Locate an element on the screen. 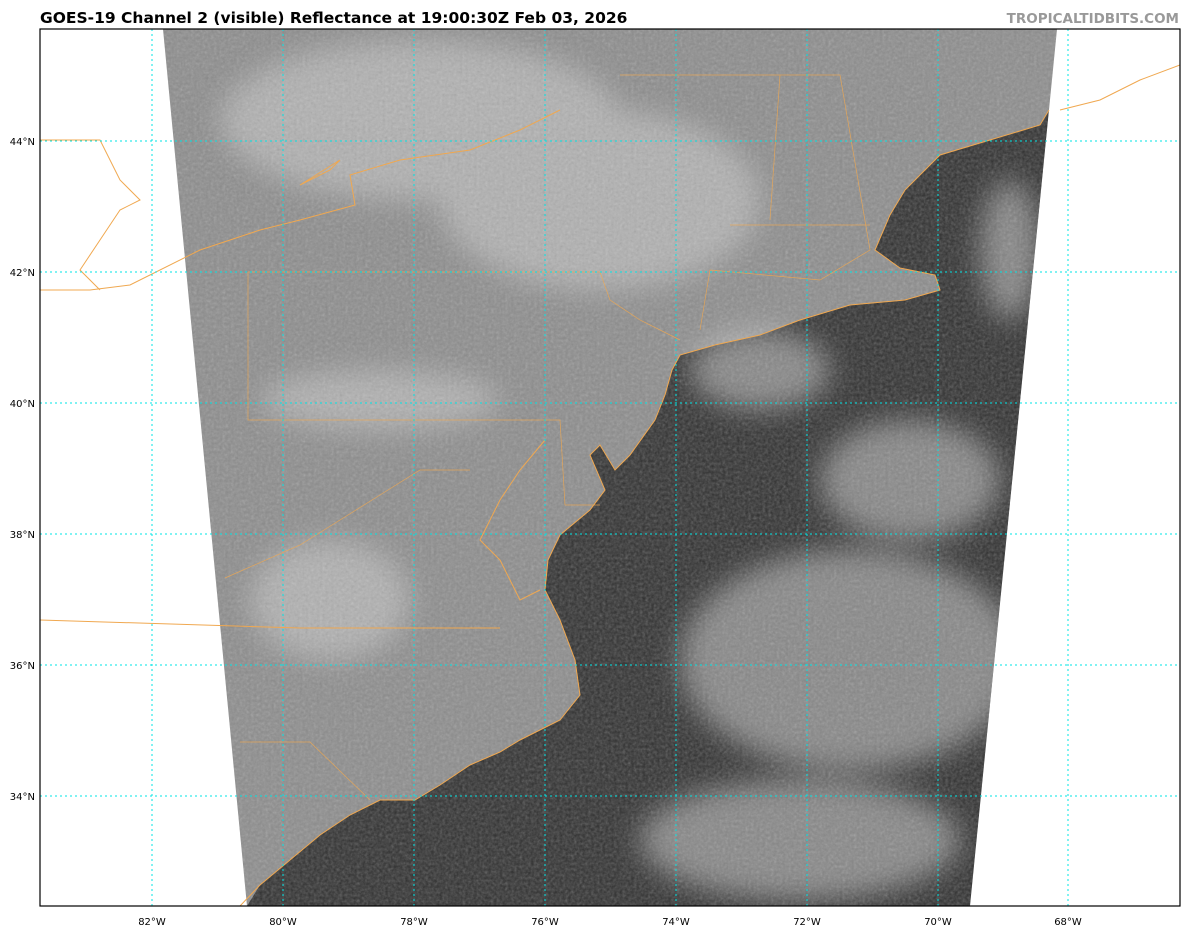 The width and height of the screenshot is (1200, 929). lon-label: 70°W is located at coordinates (938, 922).